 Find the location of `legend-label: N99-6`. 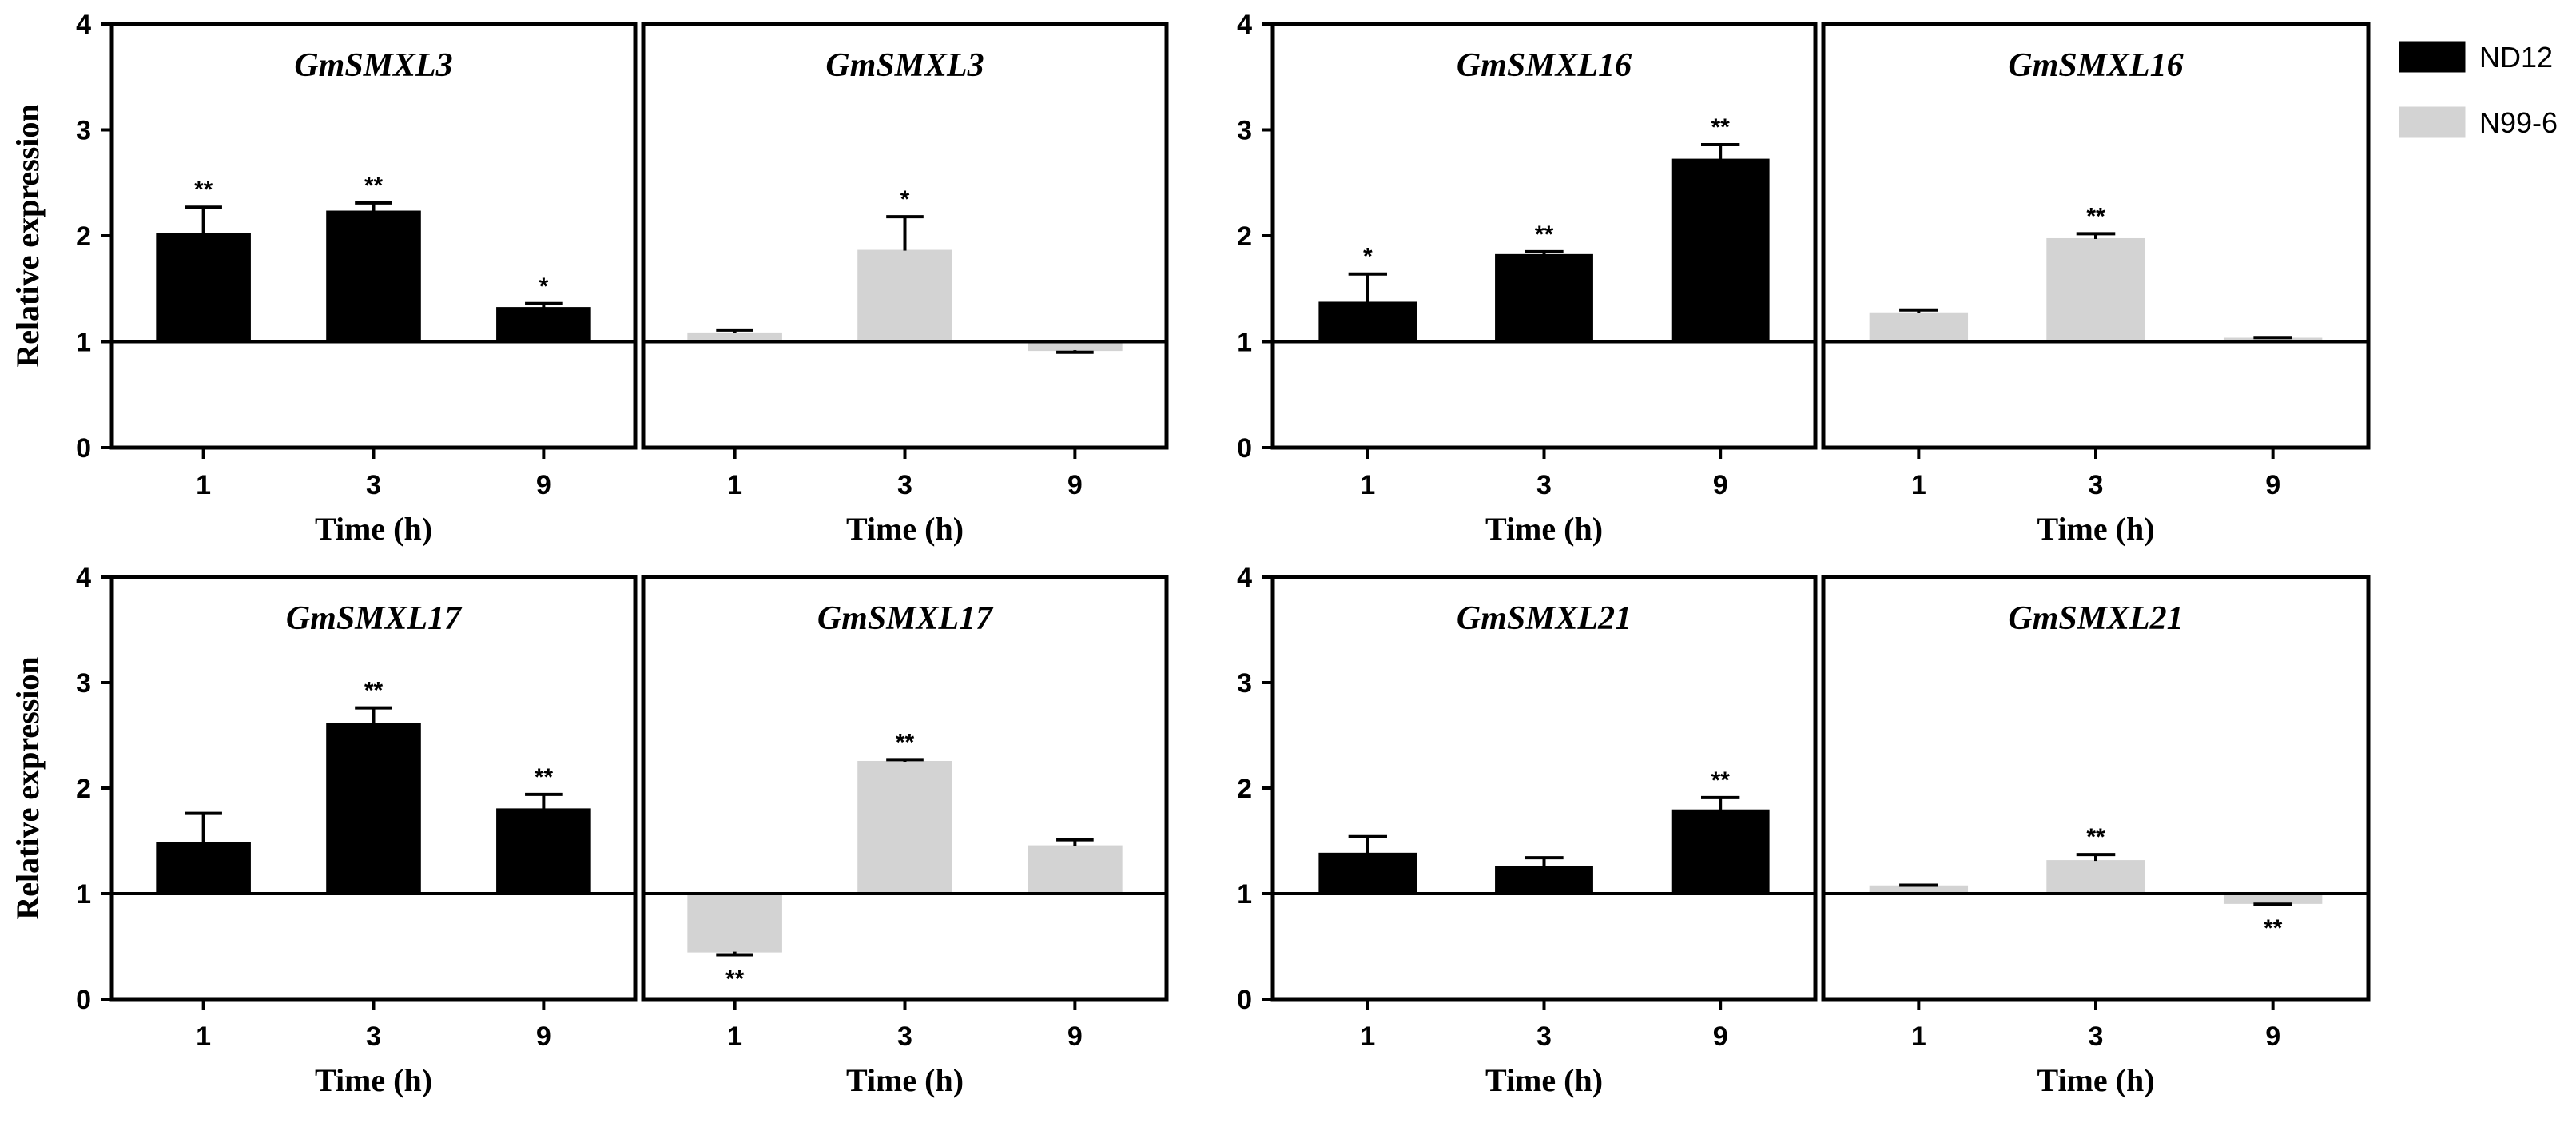

legend-label: N99-6 is located at coordinates (2518, 122).